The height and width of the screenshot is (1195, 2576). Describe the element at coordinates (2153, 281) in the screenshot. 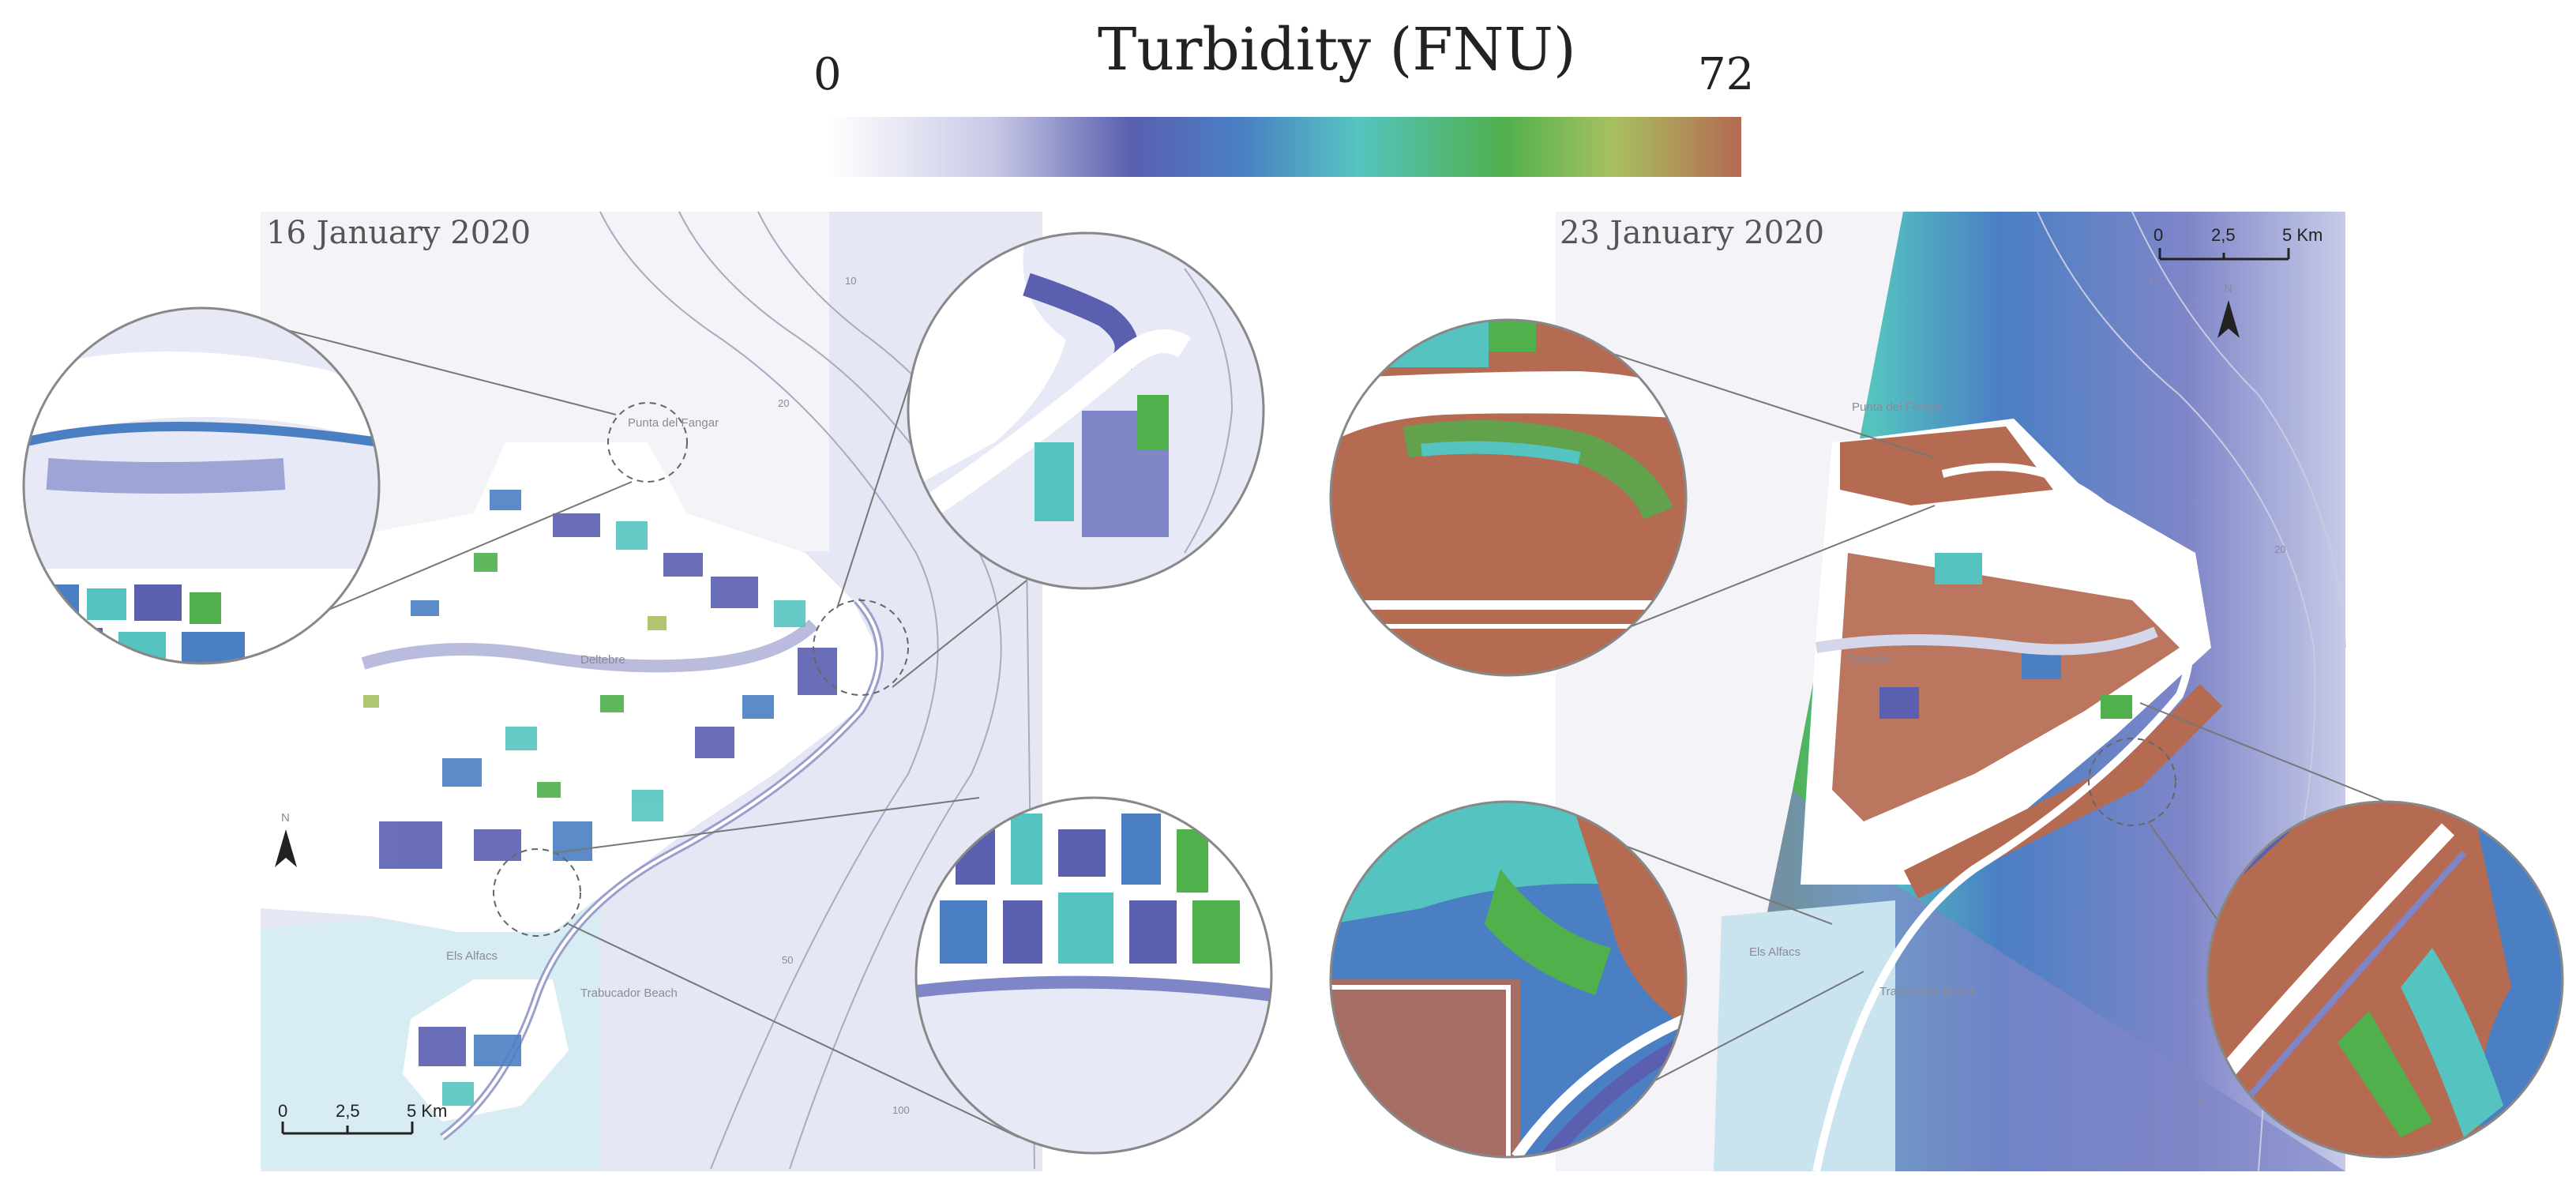

I see `contour-label-right-1: 10` at that location.